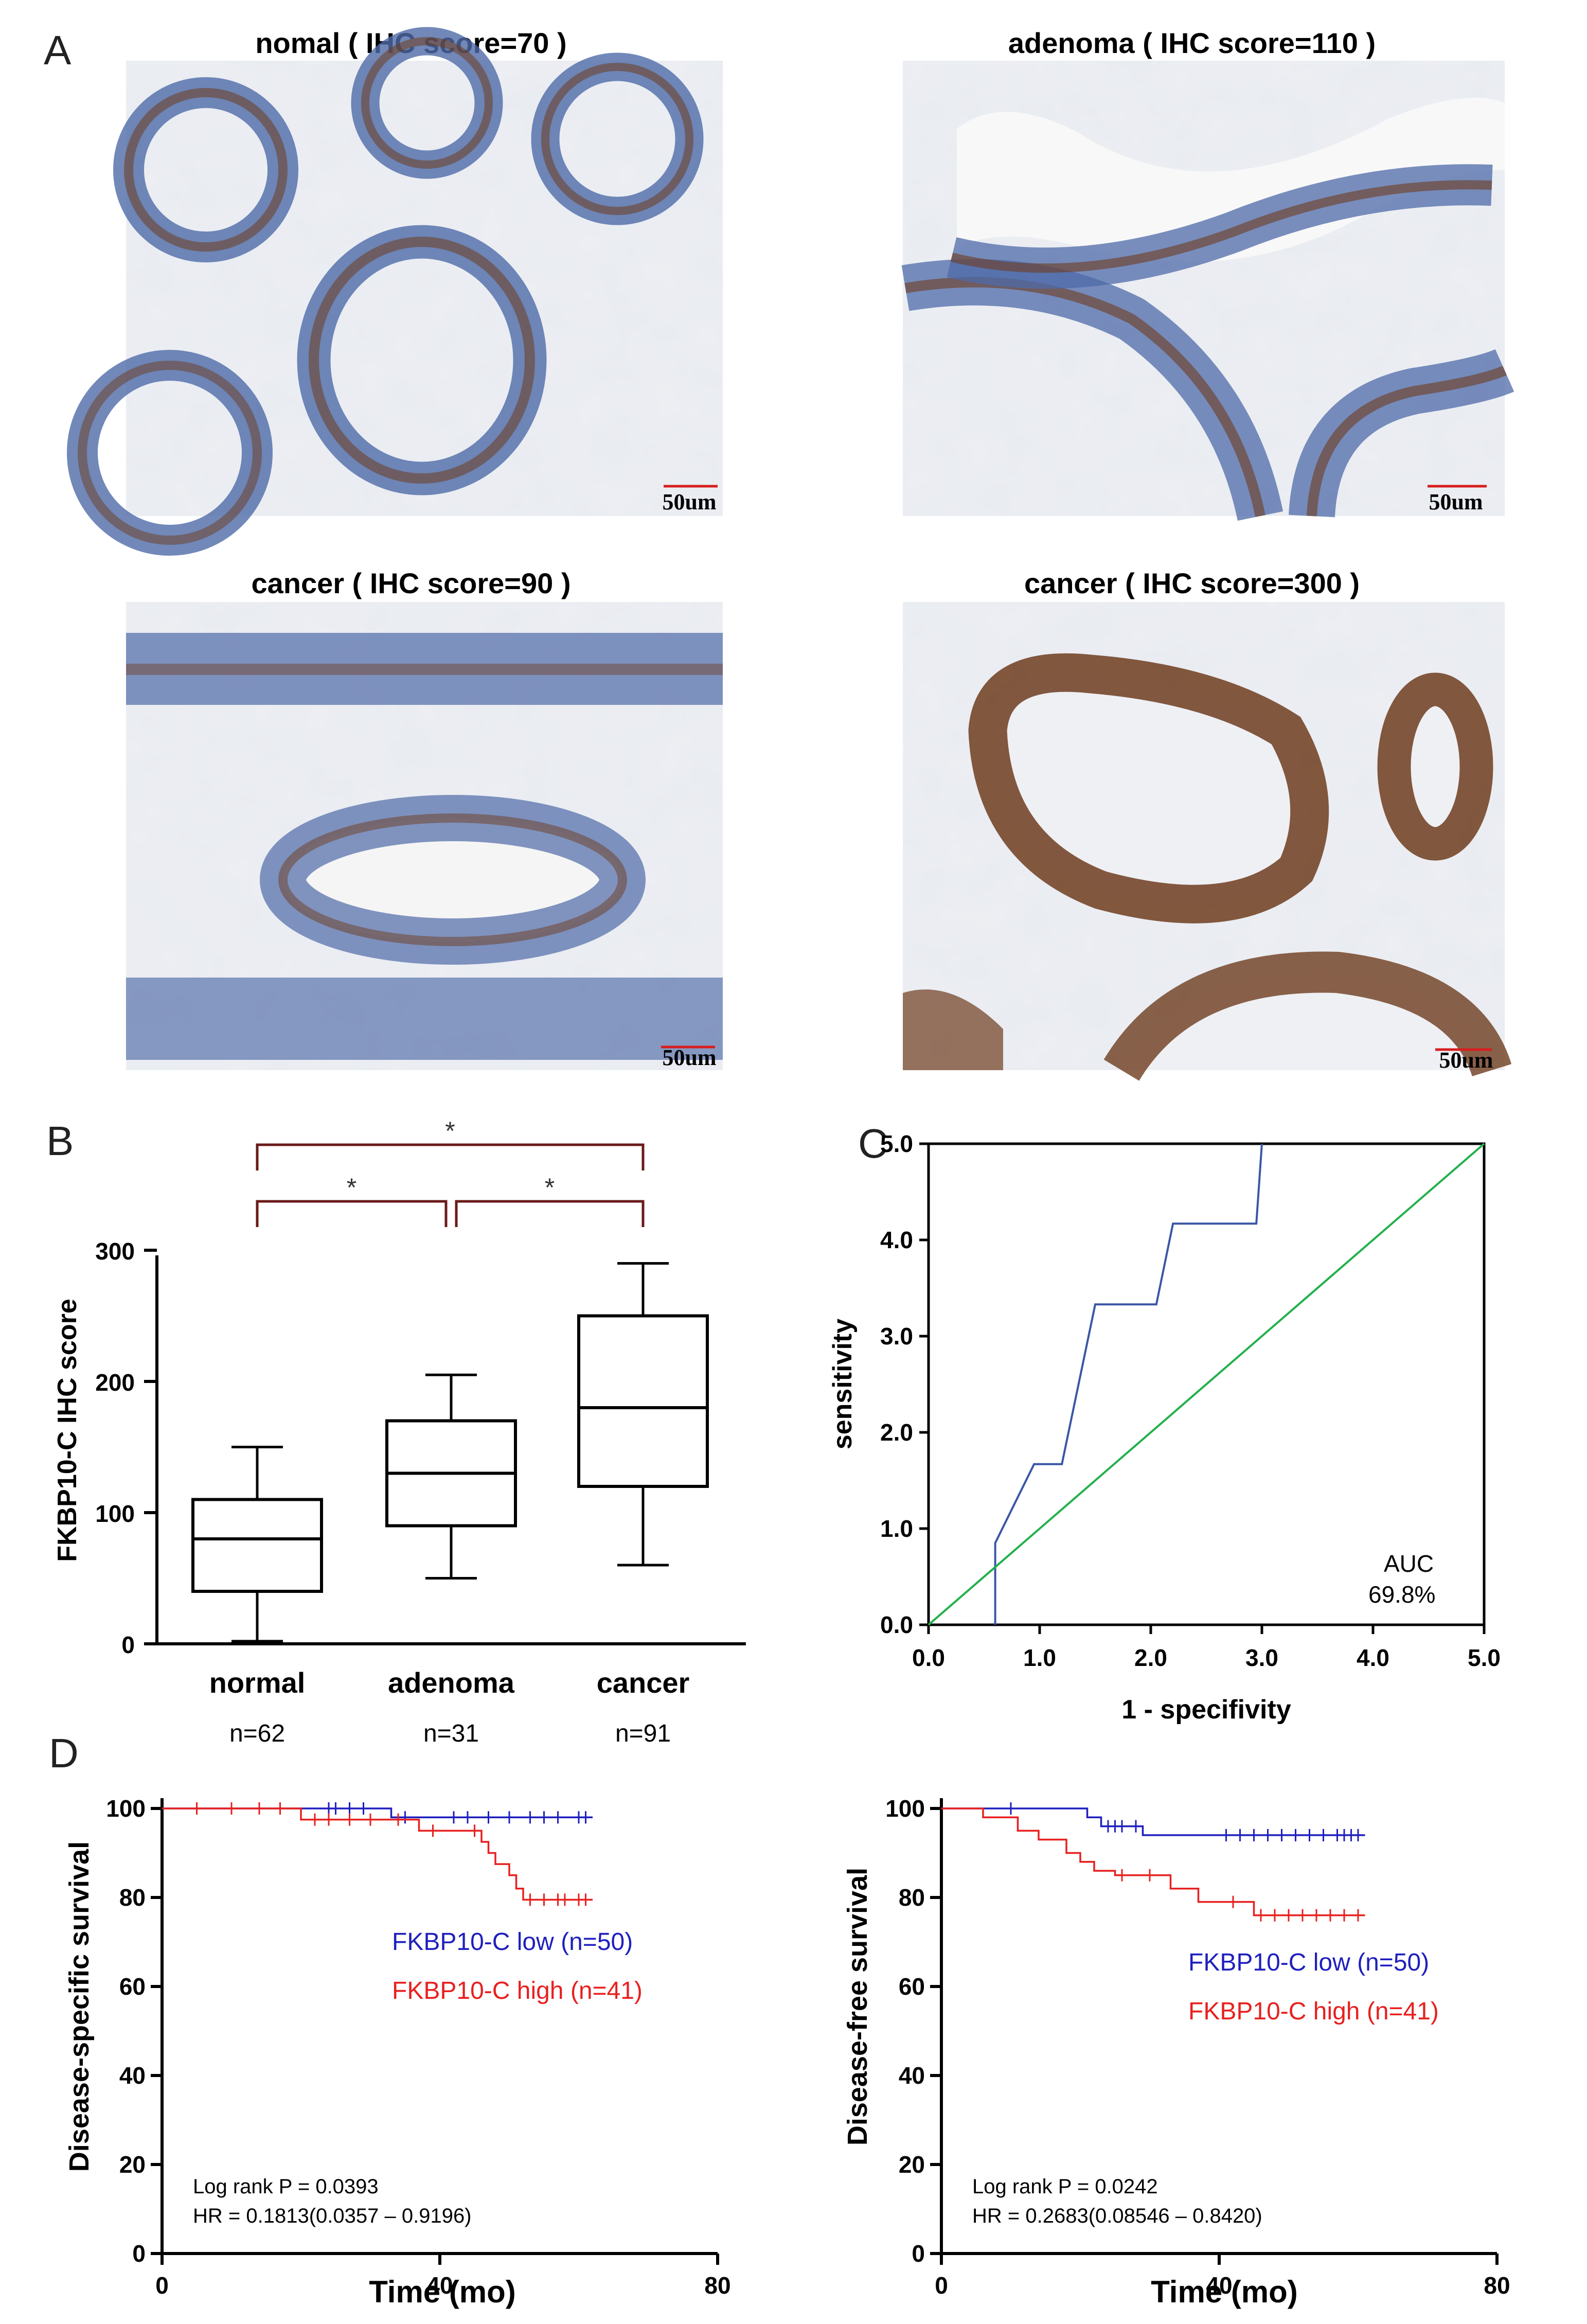  Describe the element at coordinates (1206, 1710) in the screenshot. I see `roc-xlabel: 1 - specifivity` at that location.